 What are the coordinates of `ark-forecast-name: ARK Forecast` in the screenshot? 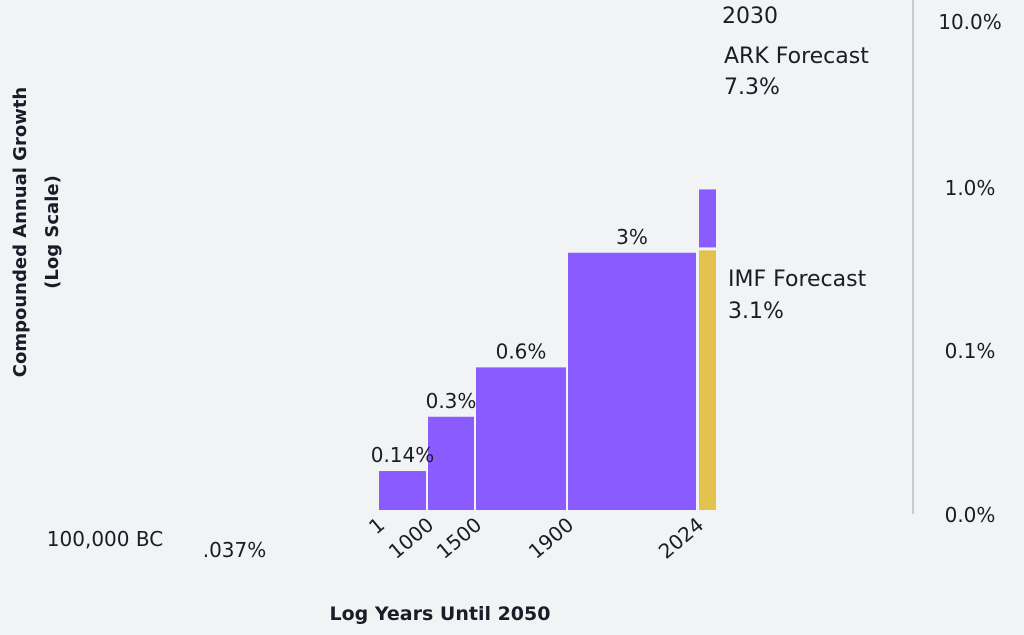 It's located at (796, 56).